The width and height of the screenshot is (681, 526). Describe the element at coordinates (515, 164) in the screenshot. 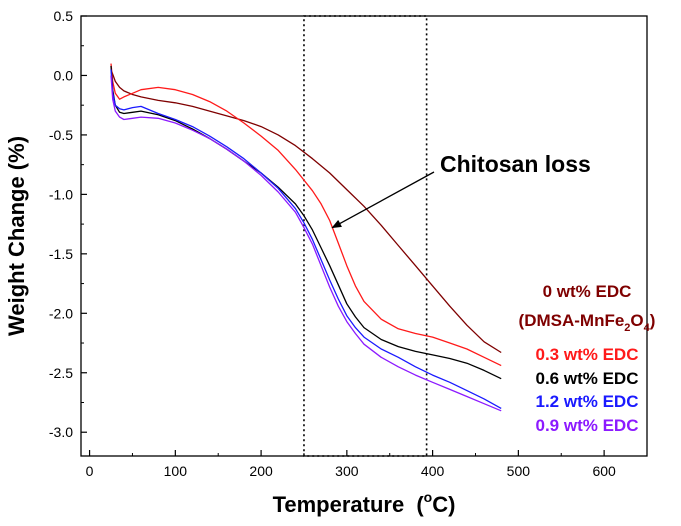

I see `chitosan-loss-label: Chitosan loss` at that location.